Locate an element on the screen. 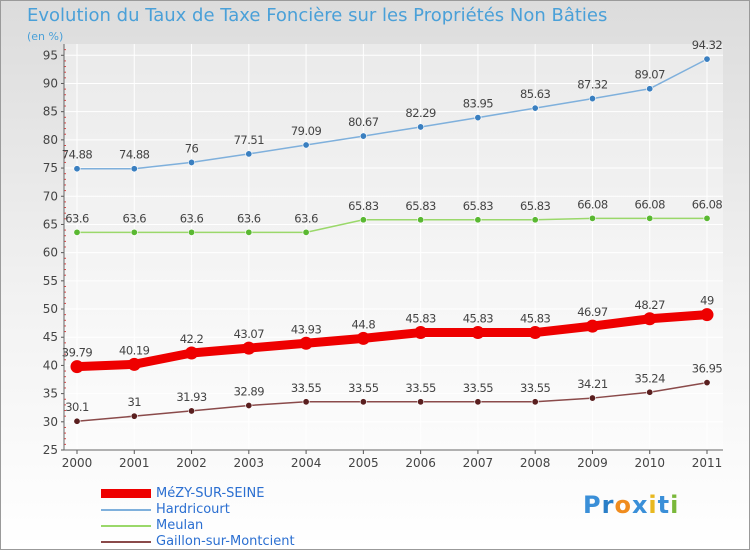  logo-letter: r is located at coordinates (608, 505).